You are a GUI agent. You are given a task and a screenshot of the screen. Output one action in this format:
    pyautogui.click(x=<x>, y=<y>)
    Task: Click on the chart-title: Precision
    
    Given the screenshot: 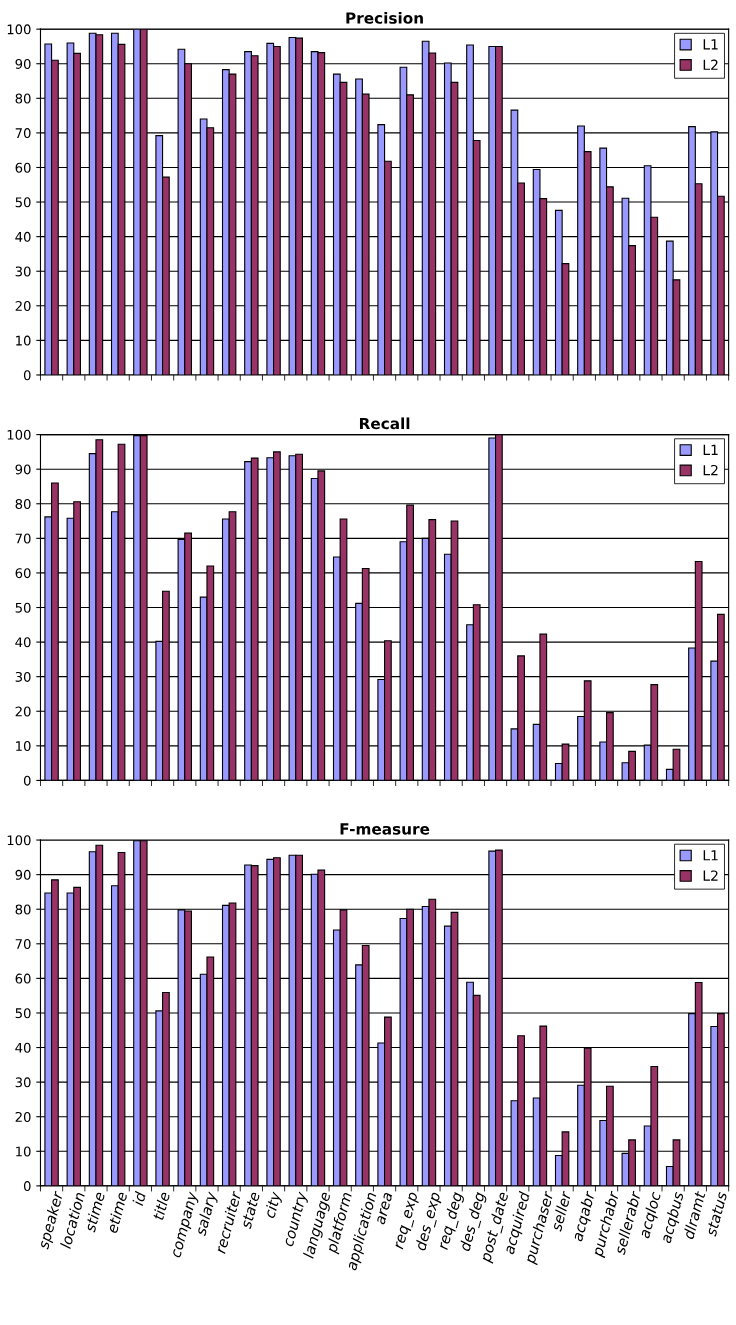 What is the action you would take?
    pyautogui.click(x=384, y=17)
    